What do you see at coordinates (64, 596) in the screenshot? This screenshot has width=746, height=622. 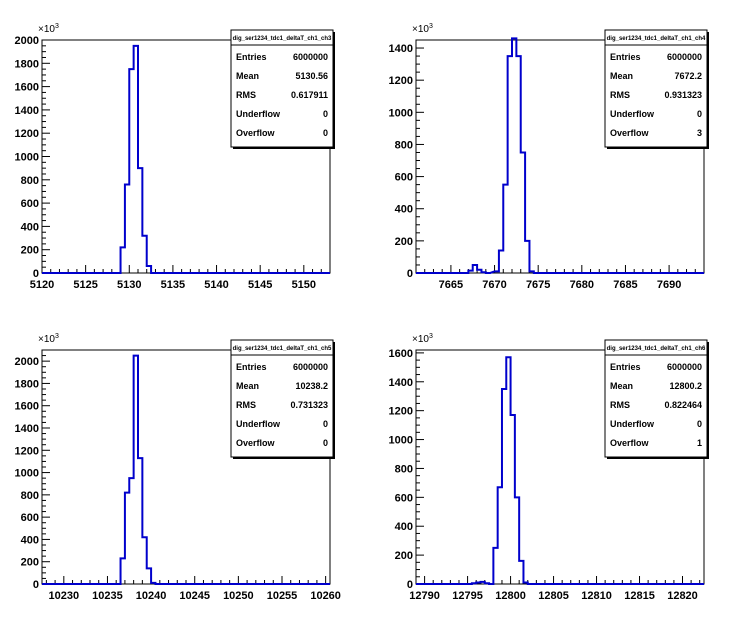 I see `x-tick-label: 10230` at bounding box center [64, 596].